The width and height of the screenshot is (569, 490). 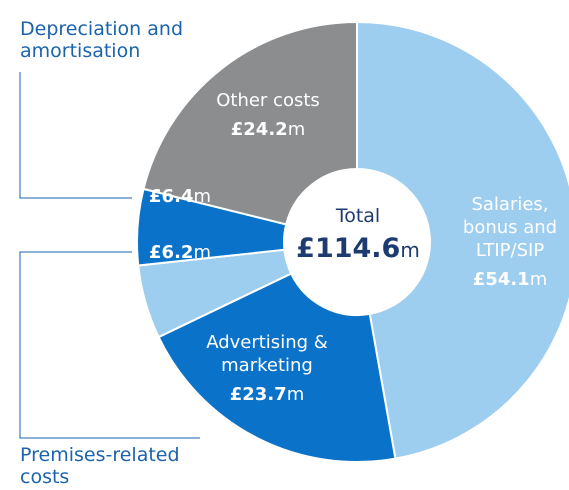 I want to click on category-label: Salaries, bonus and LTIP/SIP, so click(x=510, y=227).